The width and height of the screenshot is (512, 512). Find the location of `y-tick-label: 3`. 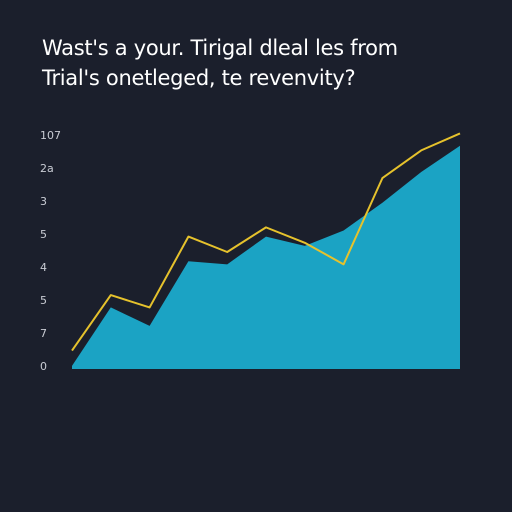

y-tick-label: 3 is located at coordinates (43, 201).